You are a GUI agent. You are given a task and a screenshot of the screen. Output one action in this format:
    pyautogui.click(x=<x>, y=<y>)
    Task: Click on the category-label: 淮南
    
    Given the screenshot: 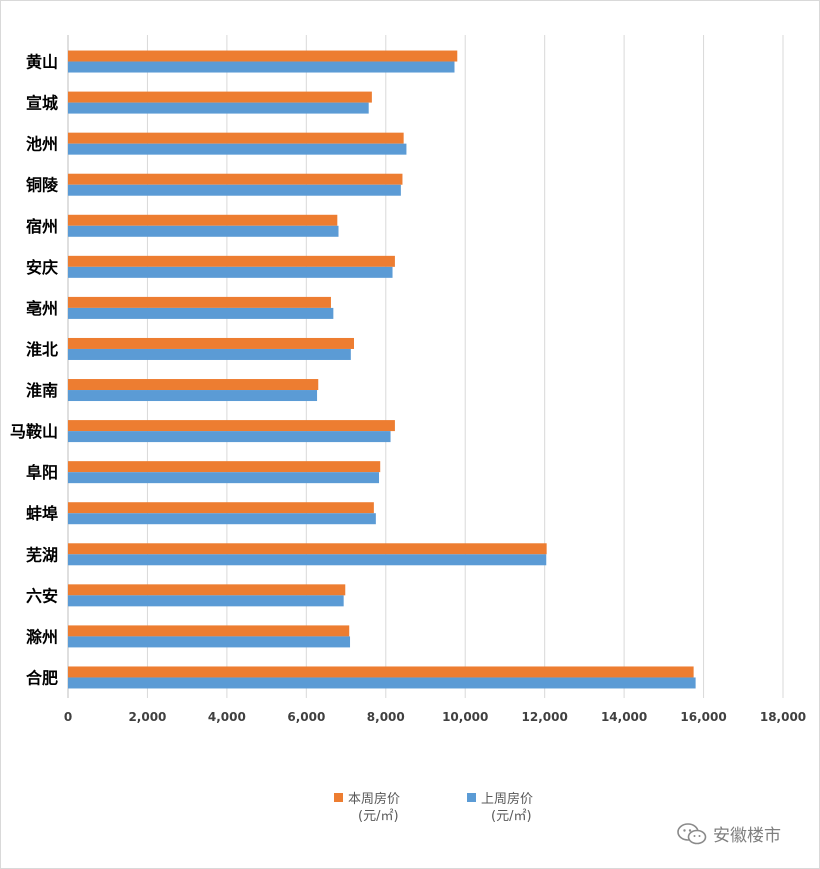 What is the action you would take?
    pyautogui.click(x=42, y=390)
    